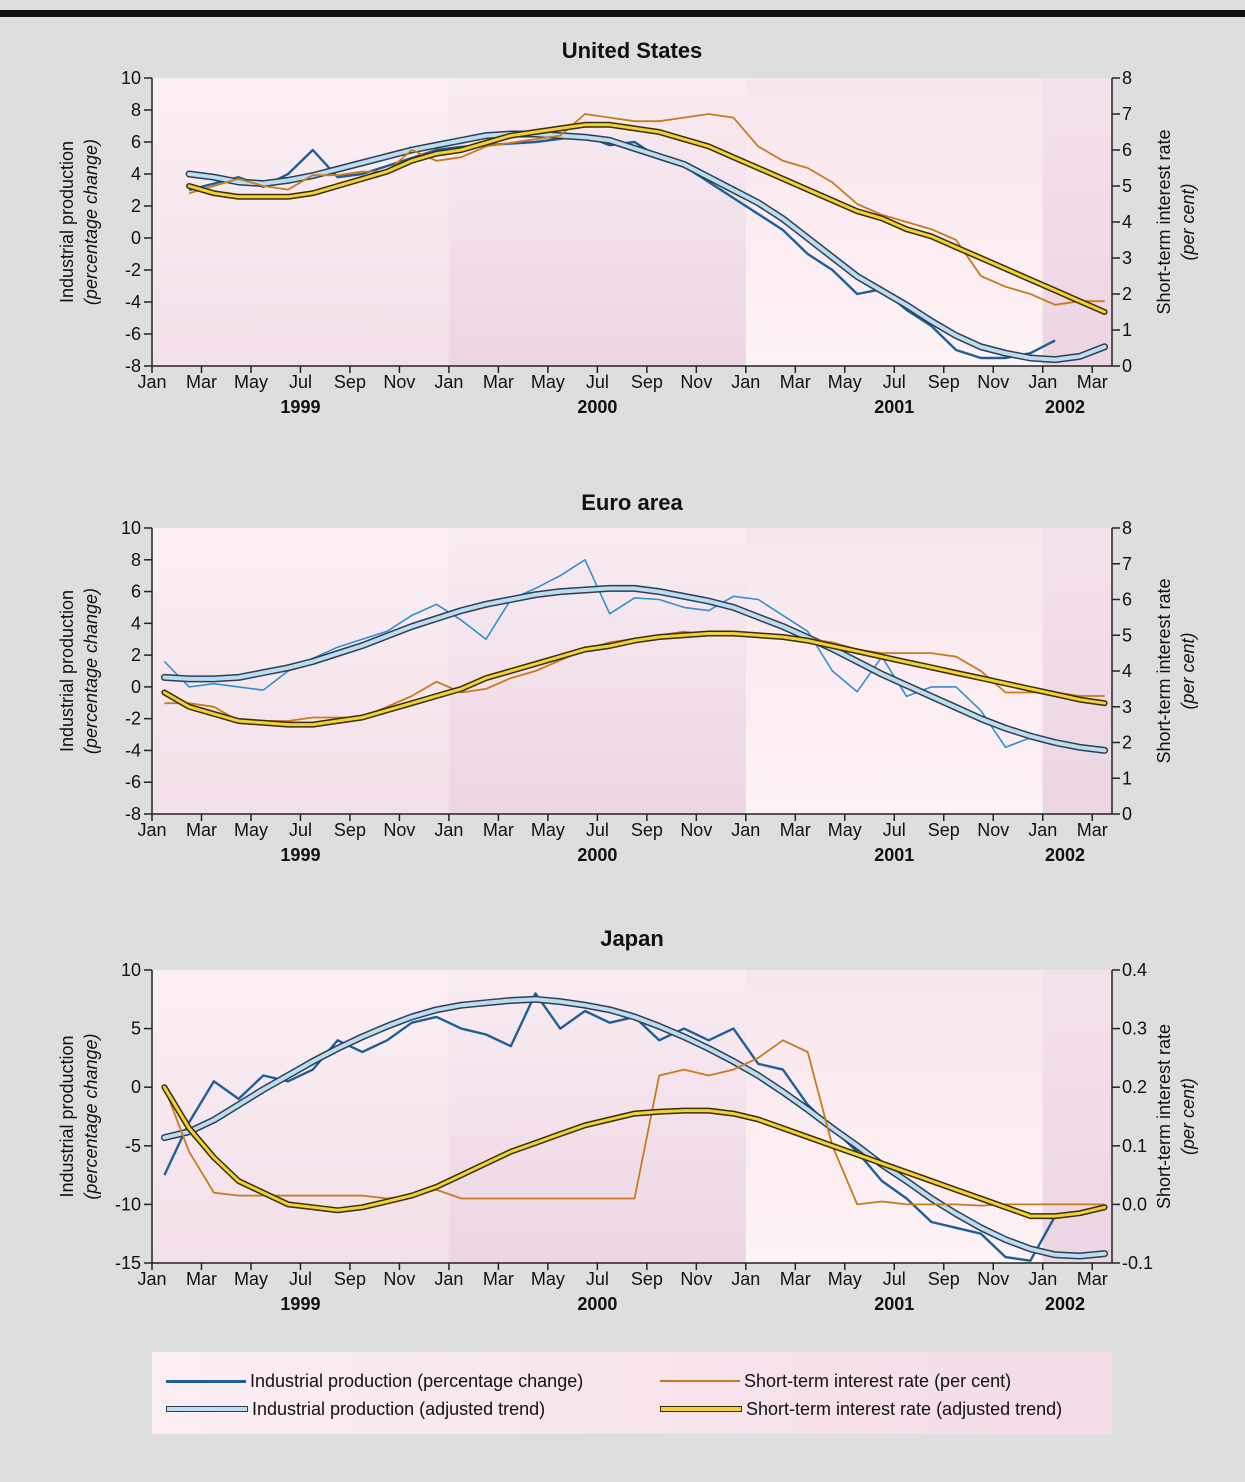 The height and width of the screenshot is (1482, 1245). Describe the element at coordinates (300, 855) in the screenshot. I see `chart2-year-label: 1999` at that location.